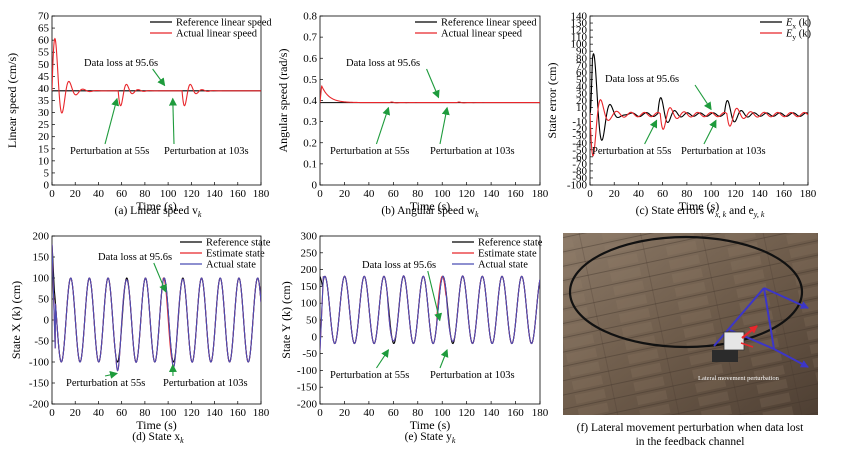 This screenshot has height=457, width=843. I want to click on y-tick-label: -90, so click(579, 178).